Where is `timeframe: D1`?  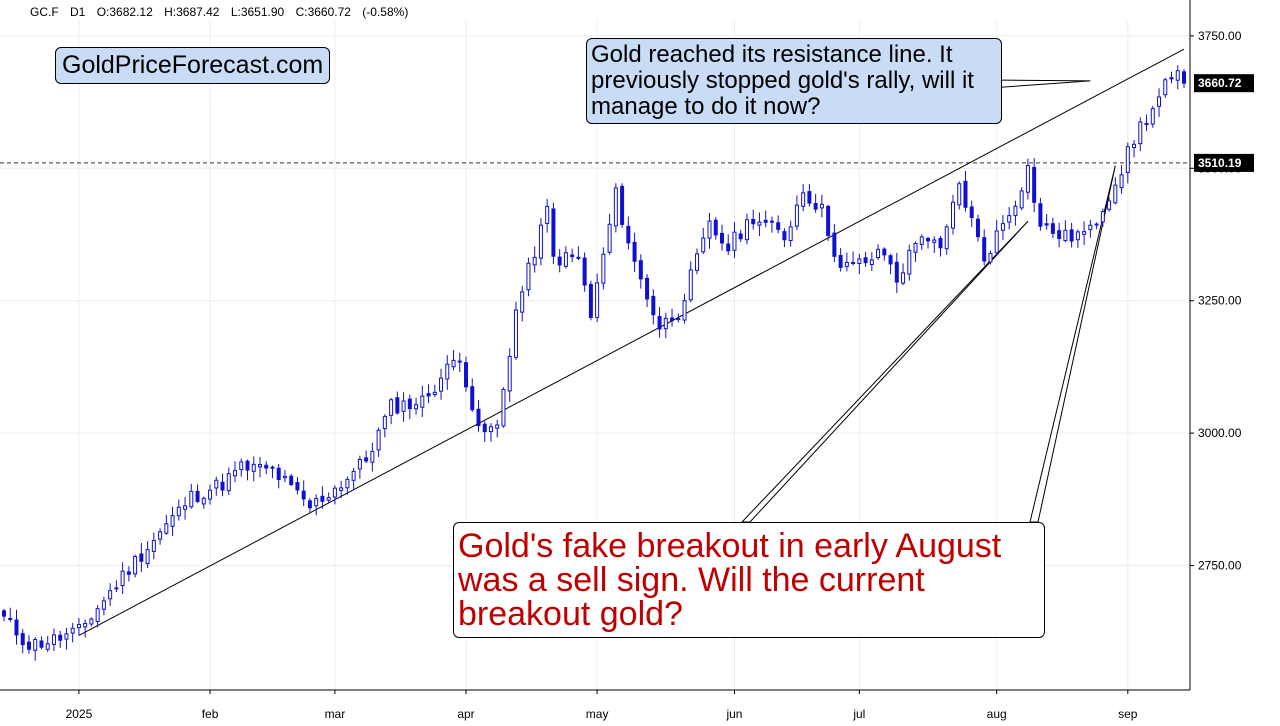
timeframe: D1 is located at coordinates (78, 12).